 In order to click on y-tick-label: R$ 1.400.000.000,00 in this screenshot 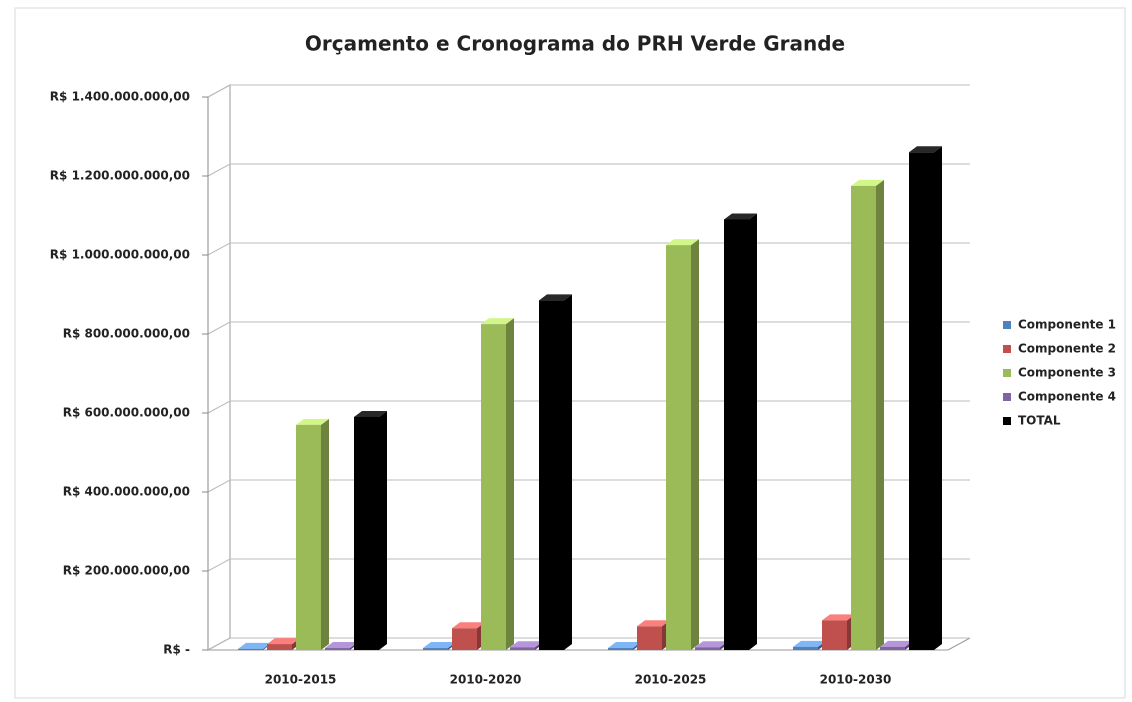, I will do `click(120, 97)`.